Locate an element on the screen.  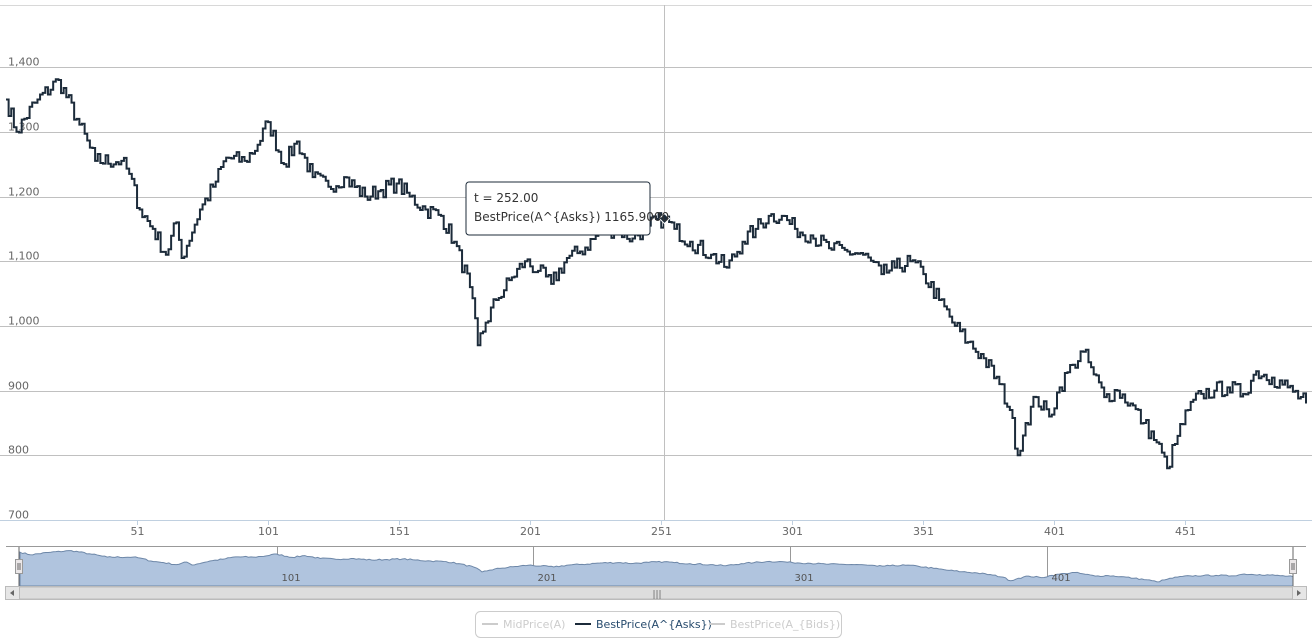
tooltip-time: t = 252.00 is located at coordinates (506, 198).